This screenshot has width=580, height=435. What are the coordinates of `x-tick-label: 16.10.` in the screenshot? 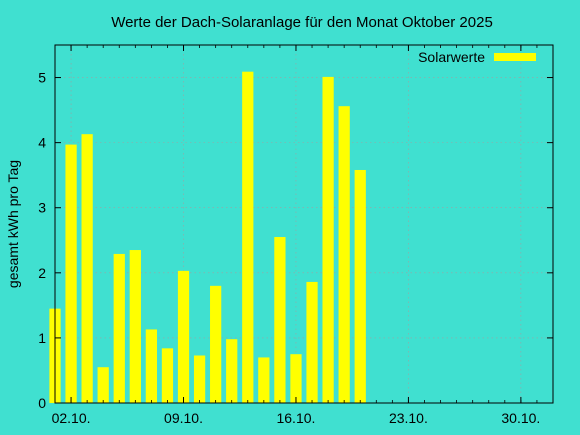 It's located at (295, 418).